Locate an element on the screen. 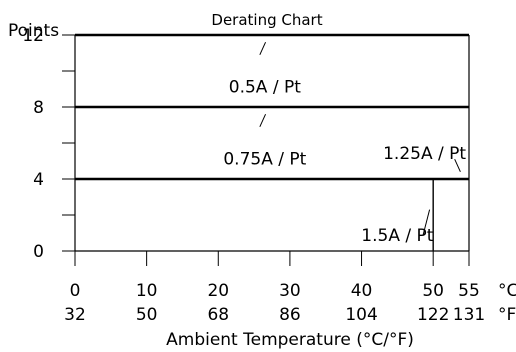 The width and height of the screenshot is (516, 352). x-tick-label-celsius: 40 is located at coordinates (362, 291).